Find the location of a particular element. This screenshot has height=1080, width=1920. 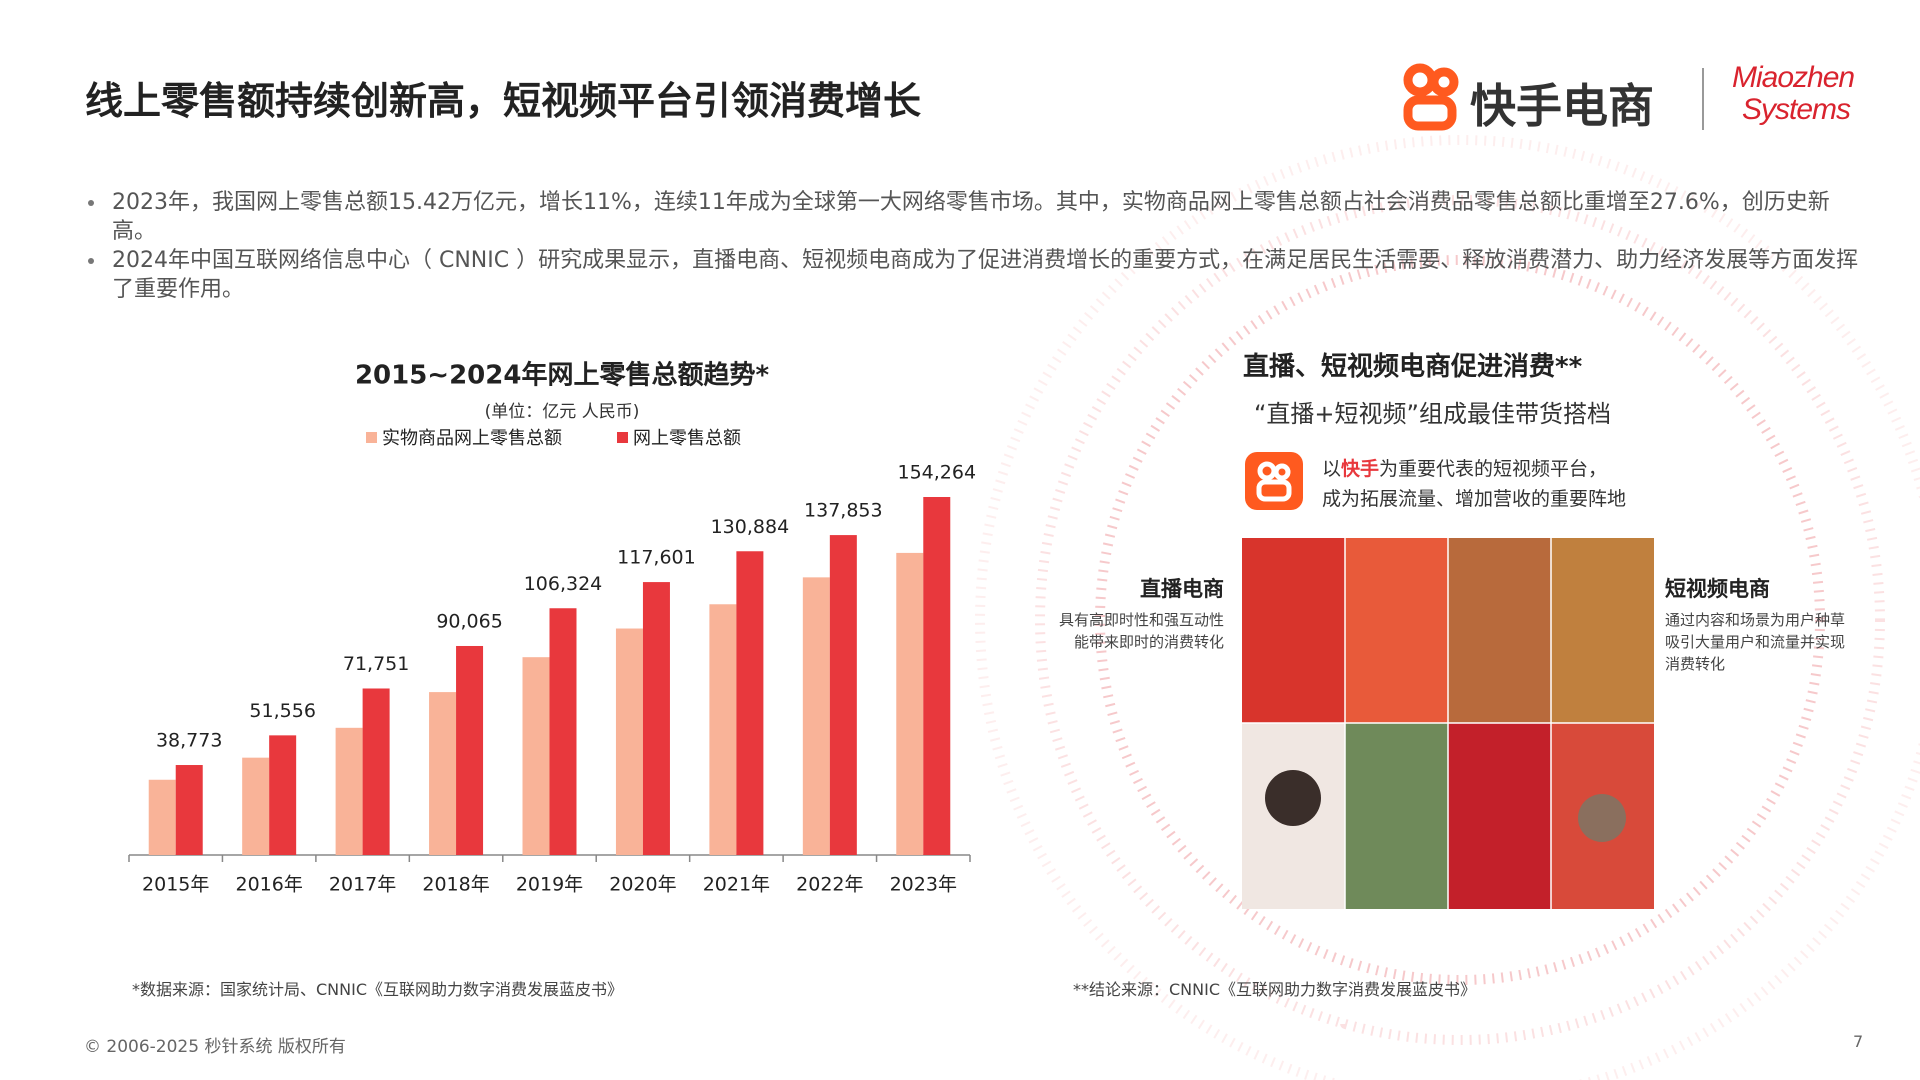

brand-name: 快手电商 is located at coordinates (1562, 106).